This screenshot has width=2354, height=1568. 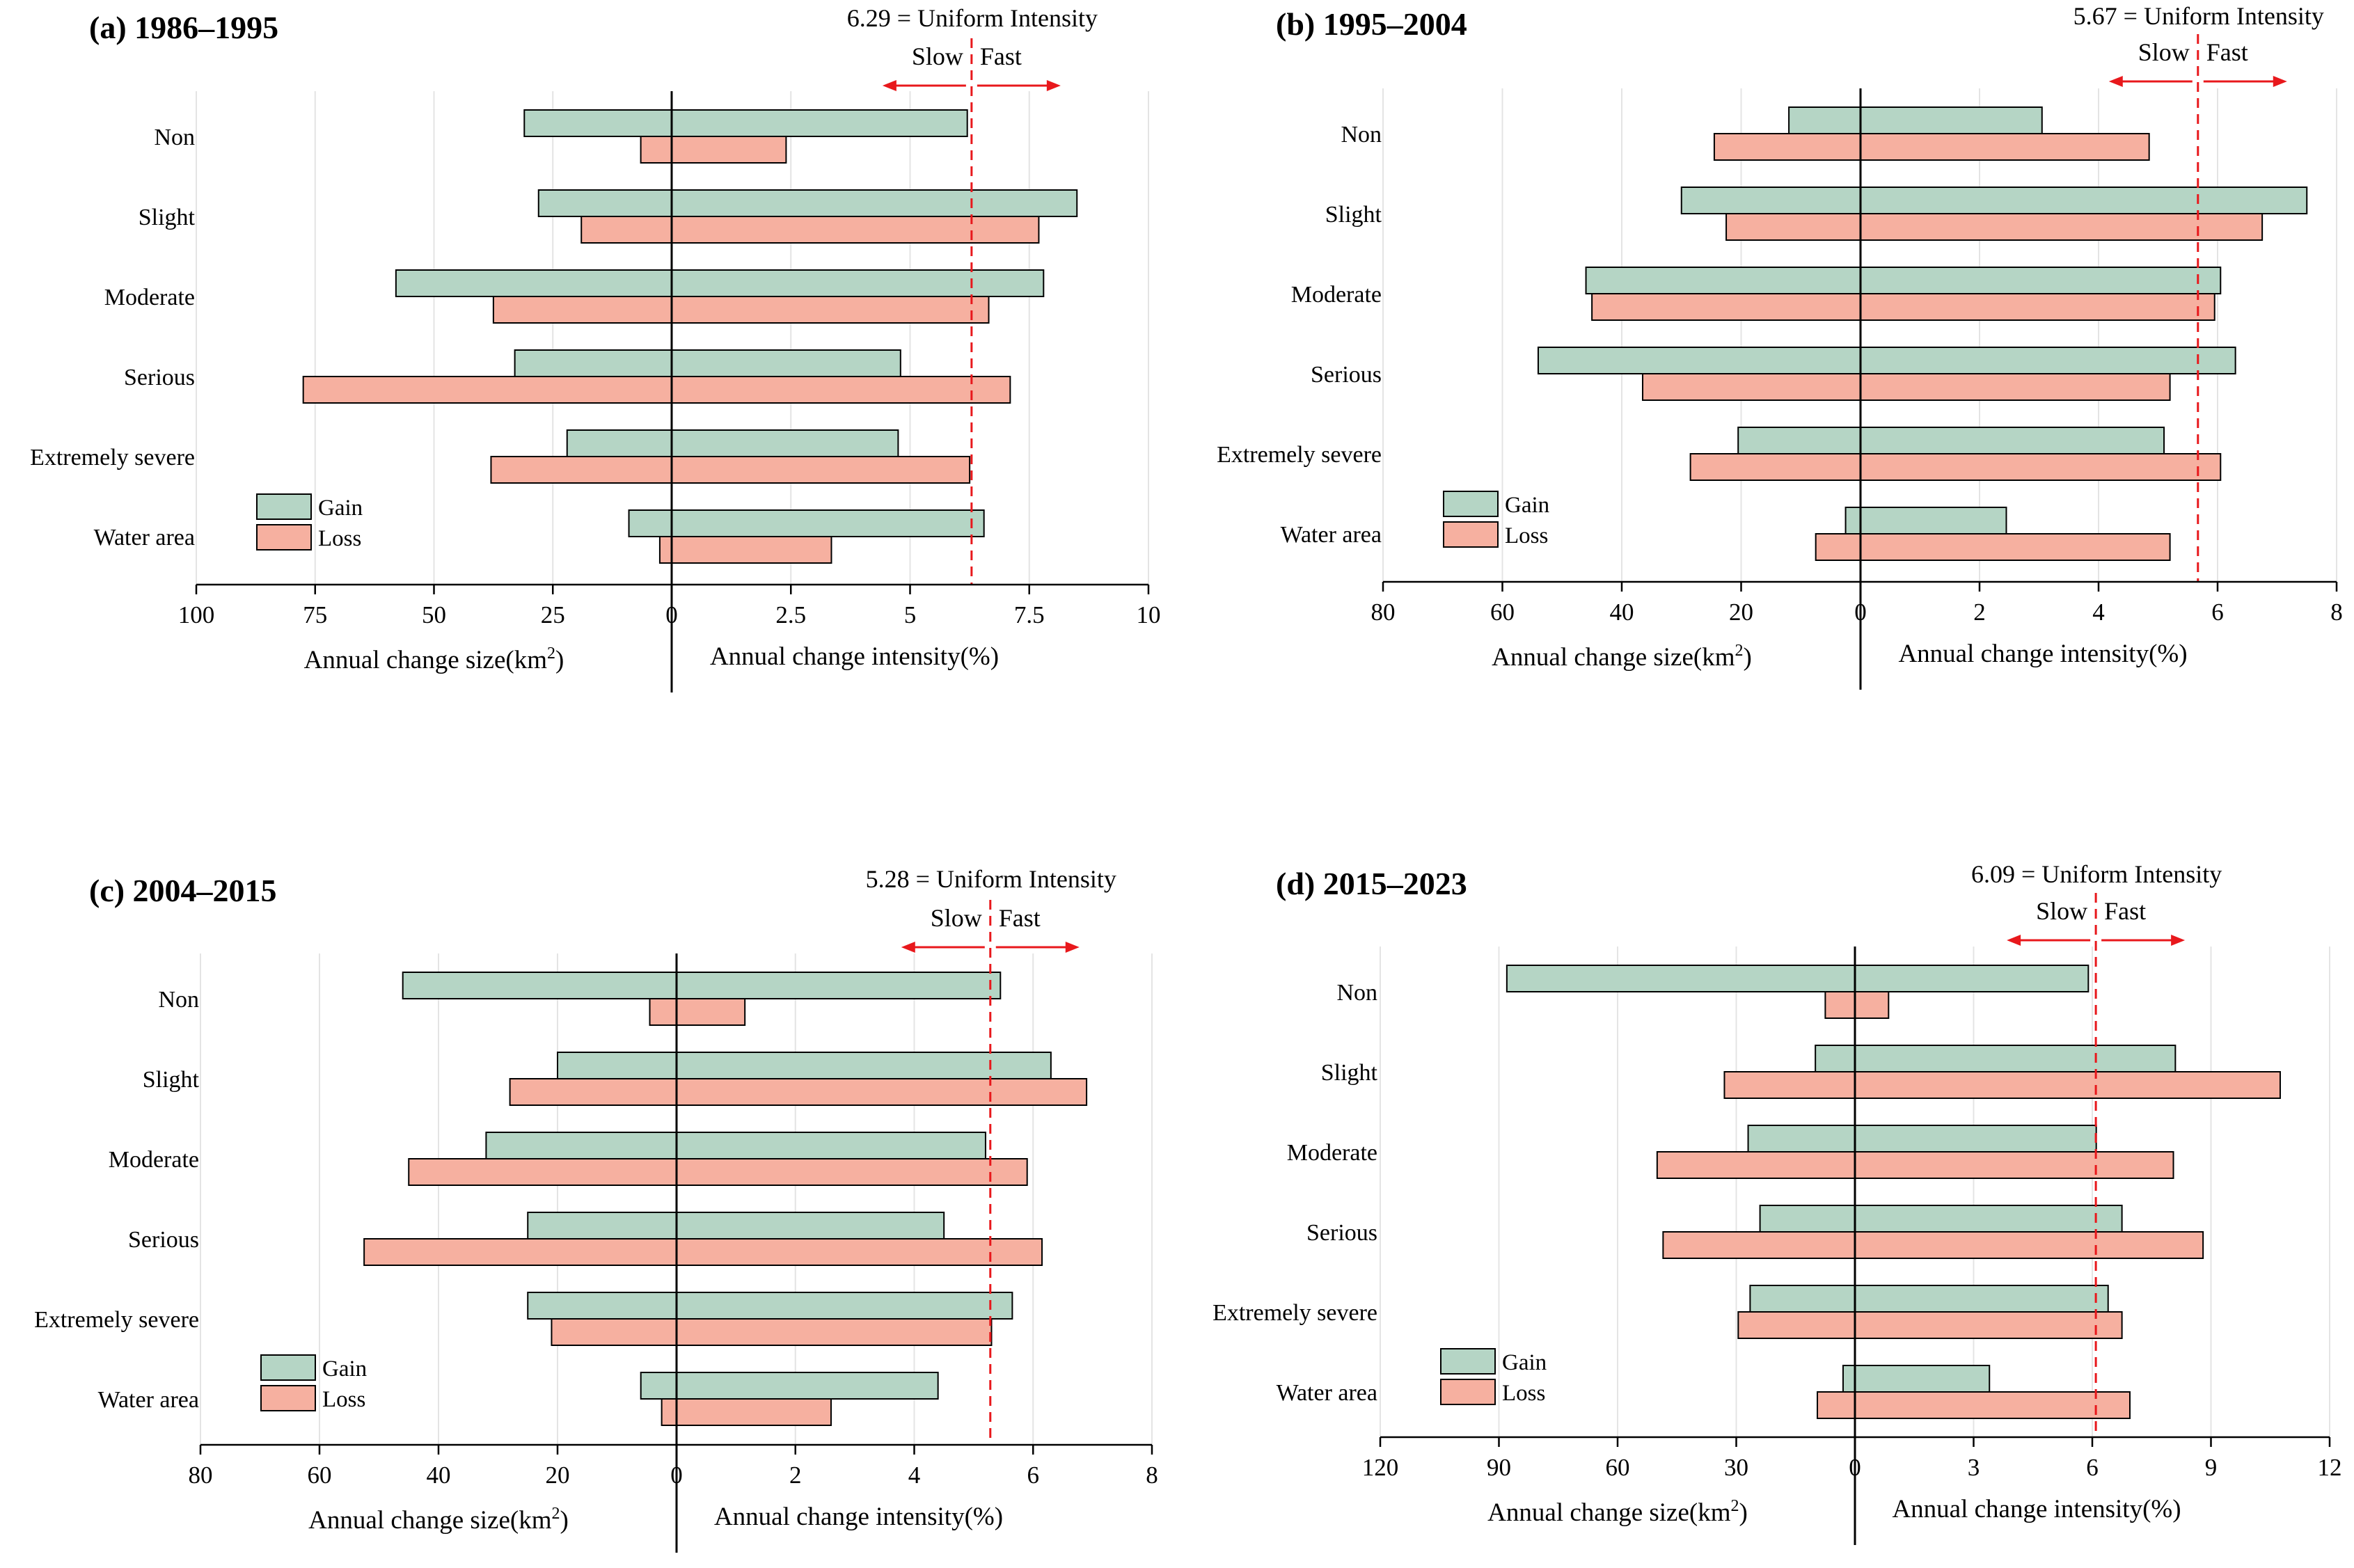 What do you see at coordinates (434, 614) in the screenshot?
I see `tick-label: 50` at bounding box center [434, 614].